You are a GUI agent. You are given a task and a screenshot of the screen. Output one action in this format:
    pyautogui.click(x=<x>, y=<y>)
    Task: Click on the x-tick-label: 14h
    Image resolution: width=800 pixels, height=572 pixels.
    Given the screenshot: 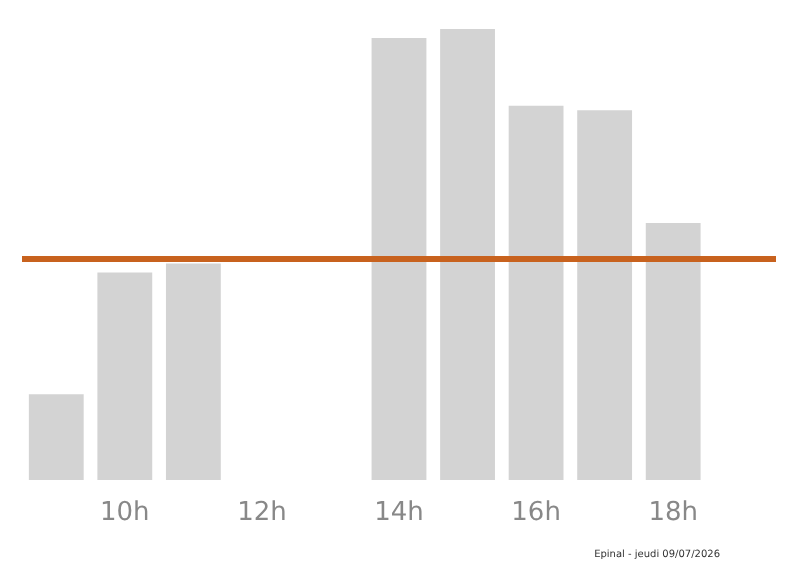 What is the action you would take?
    pyautogui.click(x=399, y=513)
    